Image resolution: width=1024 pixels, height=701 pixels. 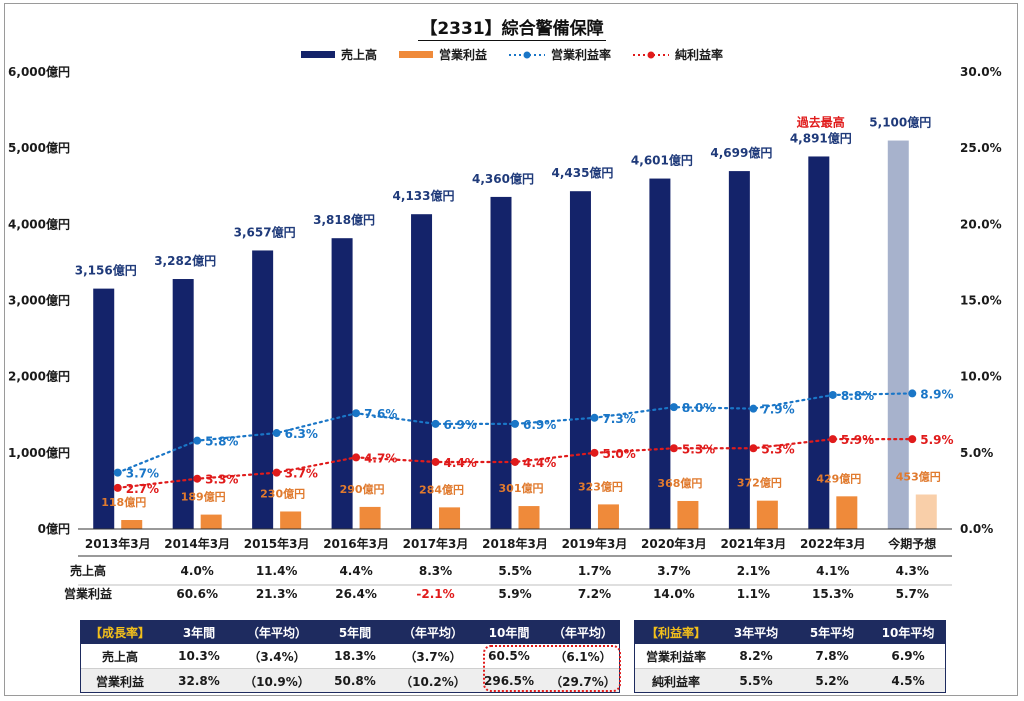 I want to click on operating-margin-data-label: 8.9%, so click(x=936, y=394).